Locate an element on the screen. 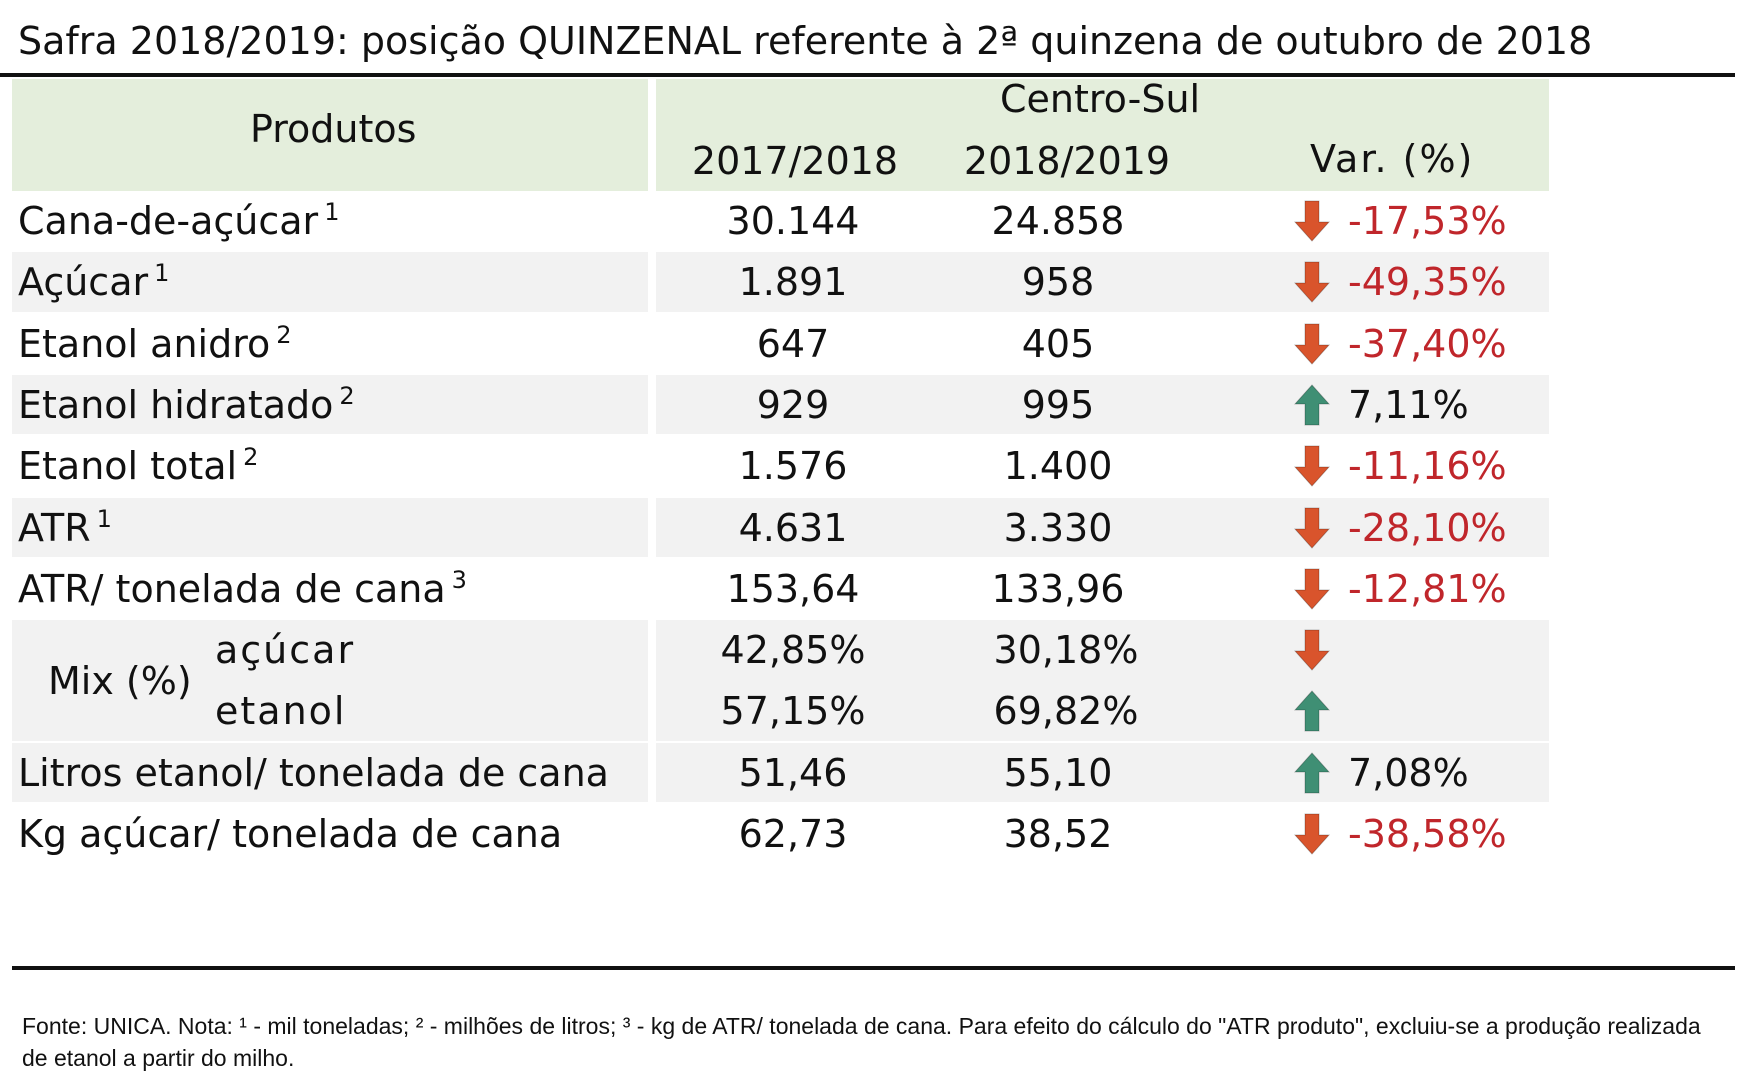 Image resolution: width=1751 pixels, height=1092 pixels. value-2017-2018: 4.631 is located at coordinates (793, 527).